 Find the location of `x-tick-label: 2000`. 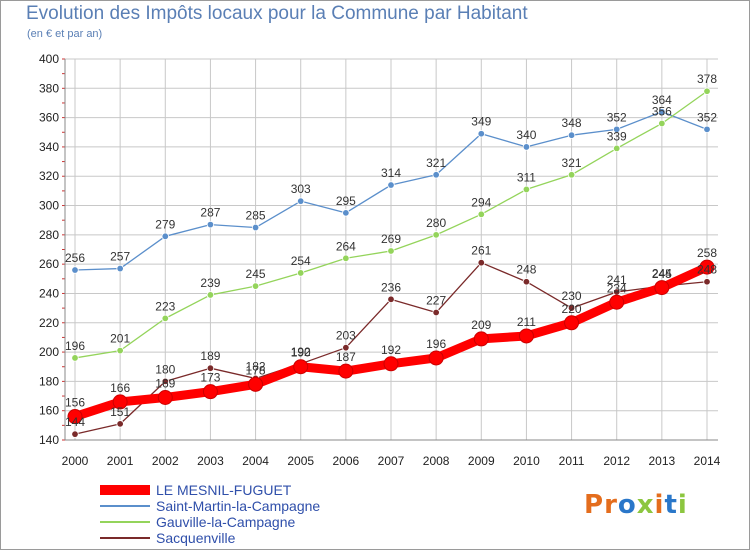

x-tick-label: 2000 is located at coordinates (75, 461).